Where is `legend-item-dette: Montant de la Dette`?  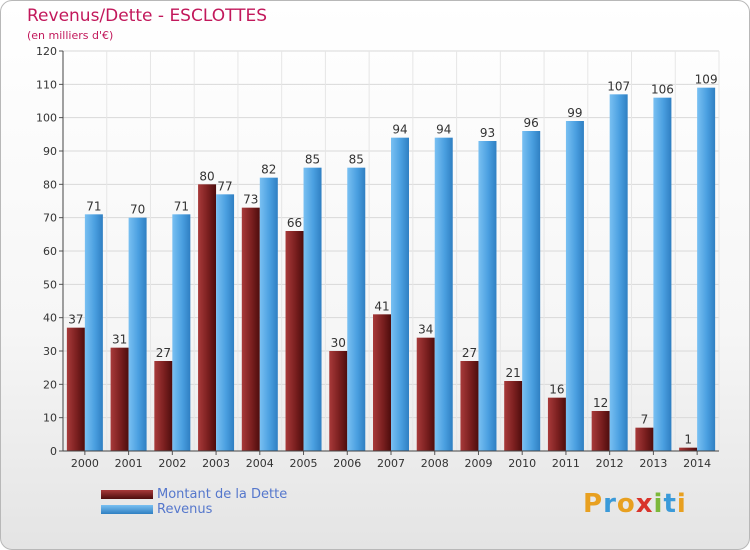
legend-item-dette: Montant de la Dette is located at coordinates (194, 494).